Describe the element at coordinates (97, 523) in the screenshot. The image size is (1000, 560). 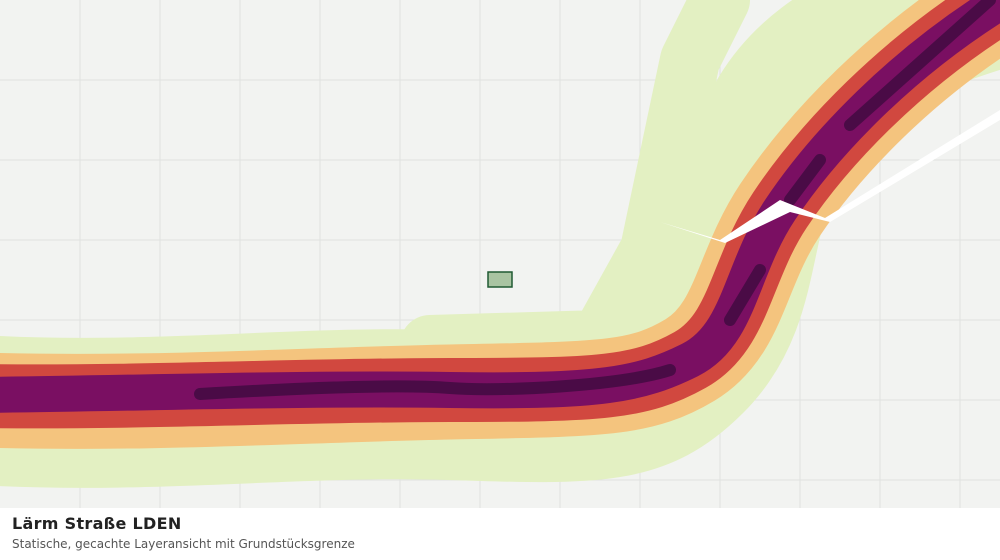
I see `layer-title: Lärm Straße LDEN` at that location.